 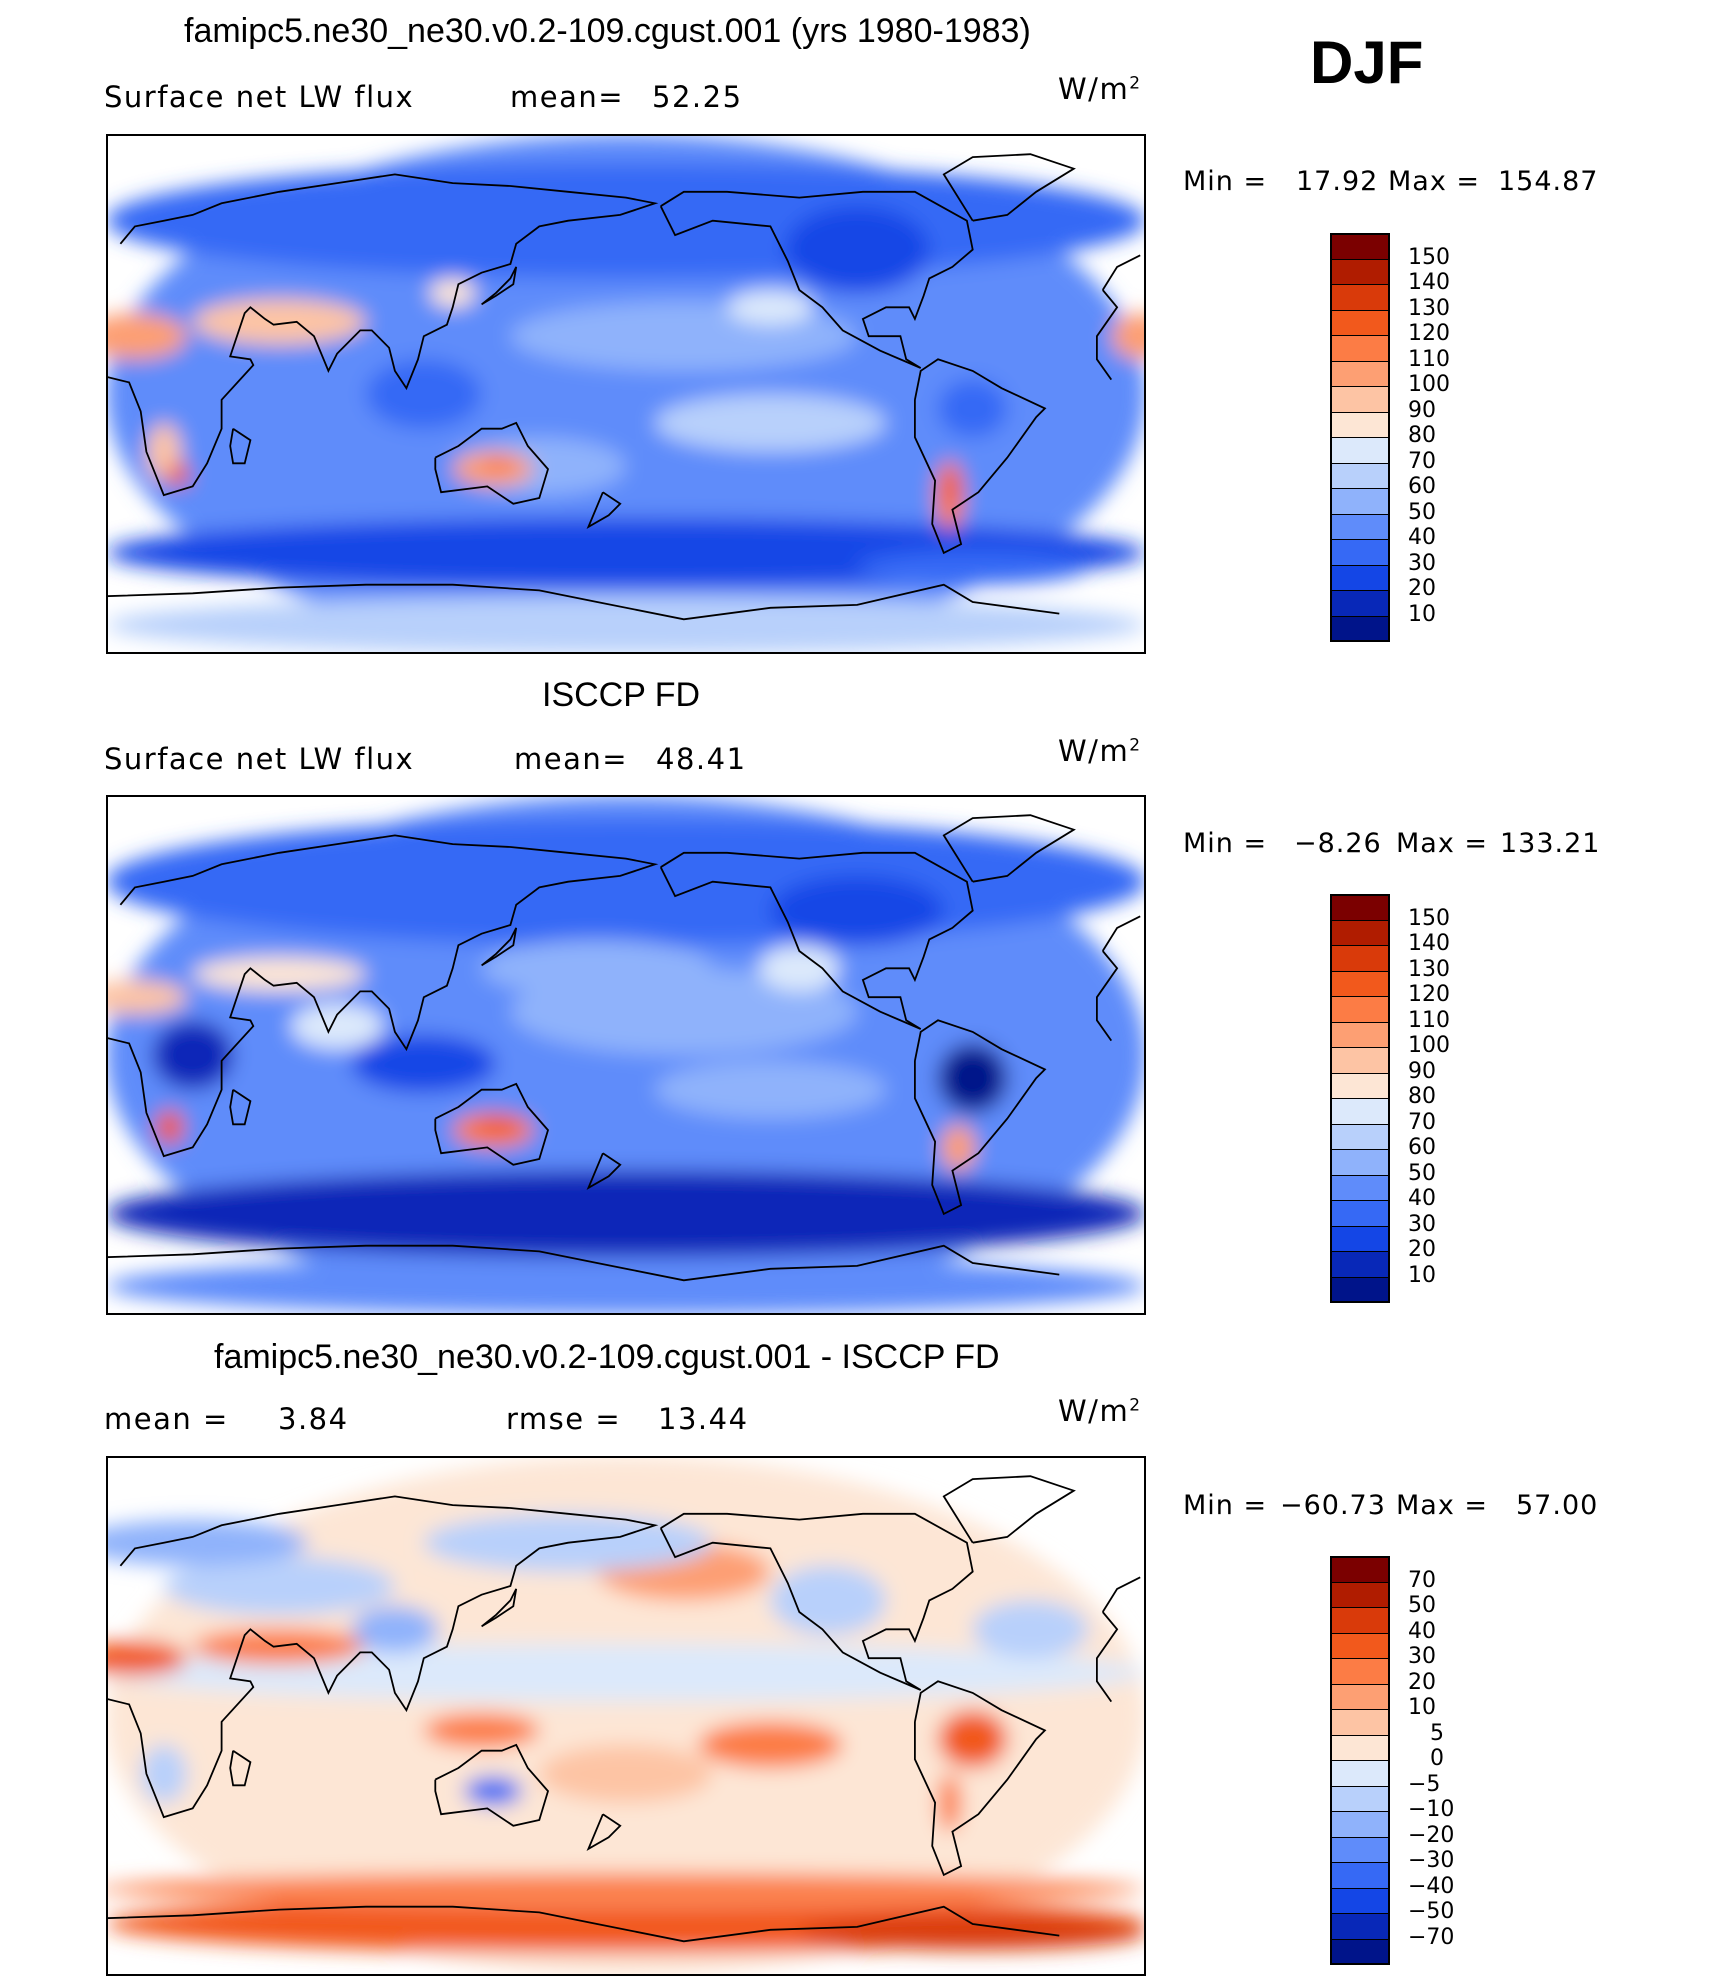 What do you see at coordinates (1429, 1045) in the screenshot?
I see `panel2-colorbar-tick-label: 100` at bounding box center [1429, 1045].